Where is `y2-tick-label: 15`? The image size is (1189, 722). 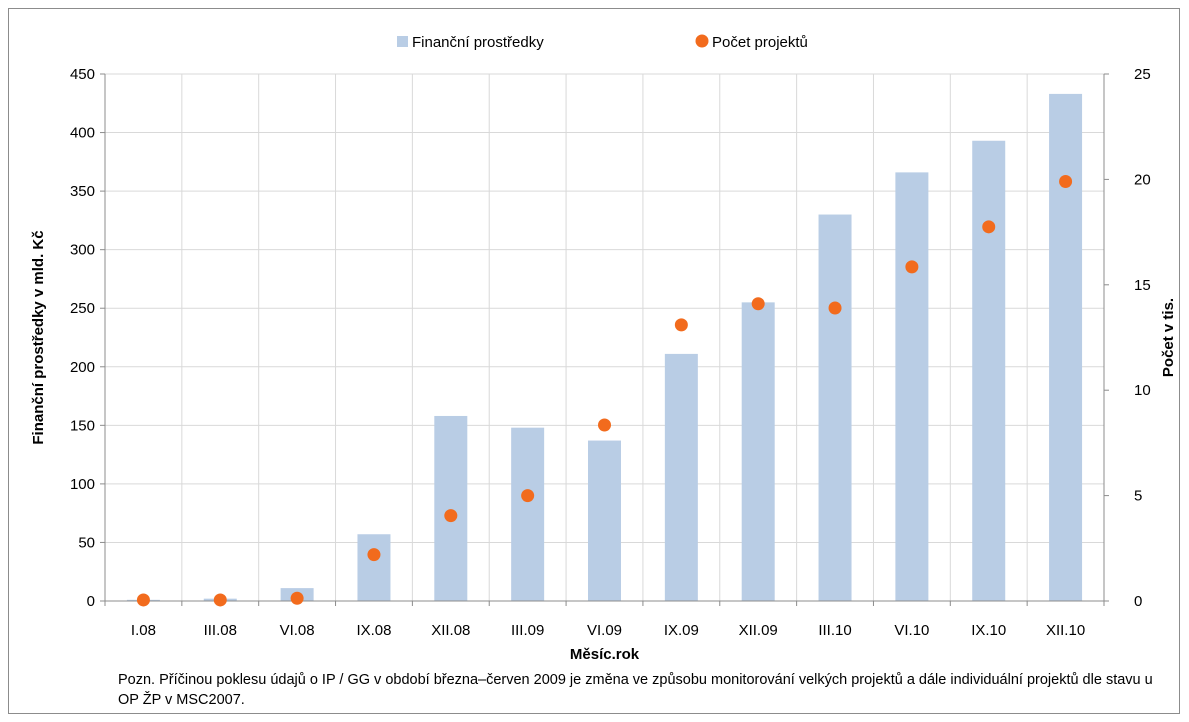 y2-tick-label: 15 is located at coordinates (1142, 285).